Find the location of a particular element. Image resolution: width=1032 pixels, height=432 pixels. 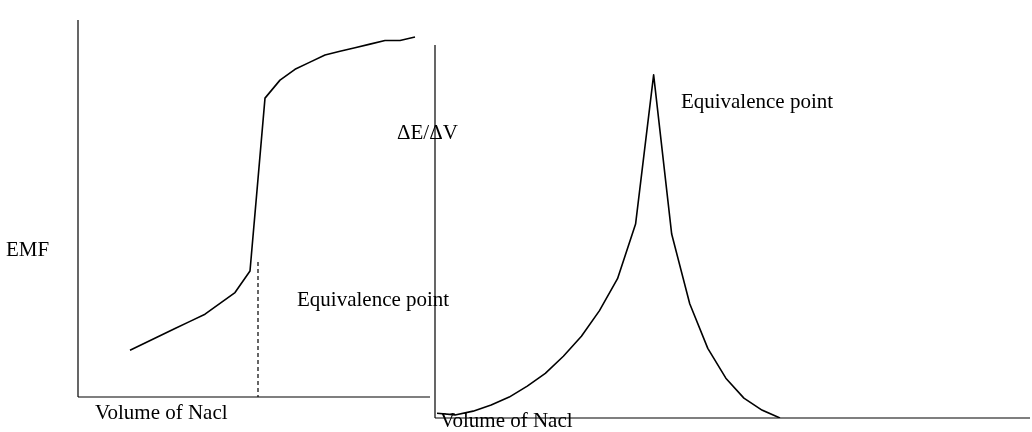

y-axis-title: EMF is located at coordinates (28, 249).